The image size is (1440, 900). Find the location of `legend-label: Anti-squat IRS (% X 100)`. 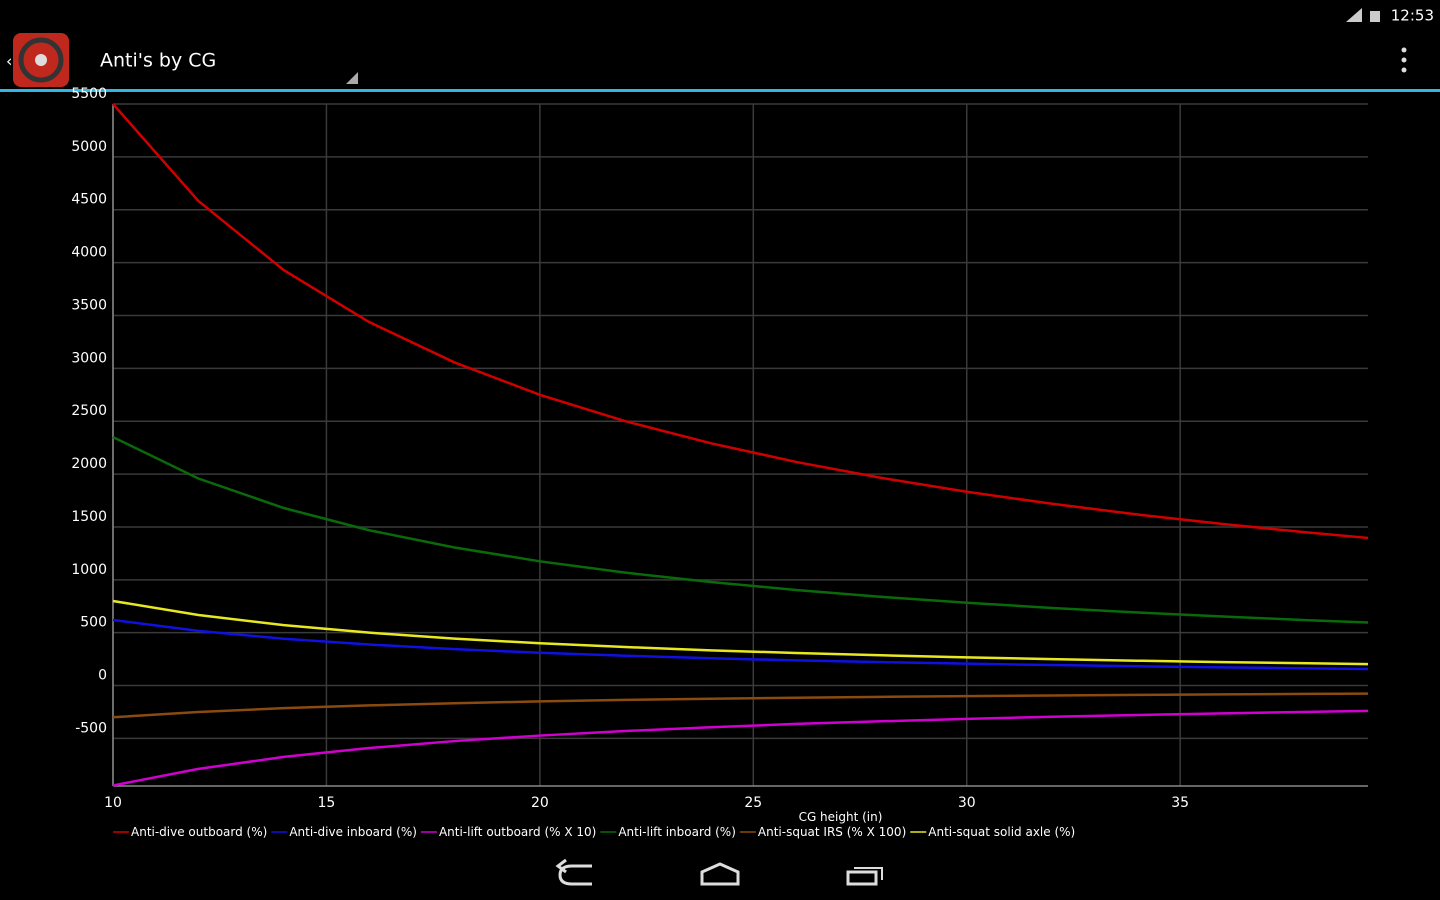

legend-label: Anti-squat IRS (% X 100) is located at coordinates (832, 832).